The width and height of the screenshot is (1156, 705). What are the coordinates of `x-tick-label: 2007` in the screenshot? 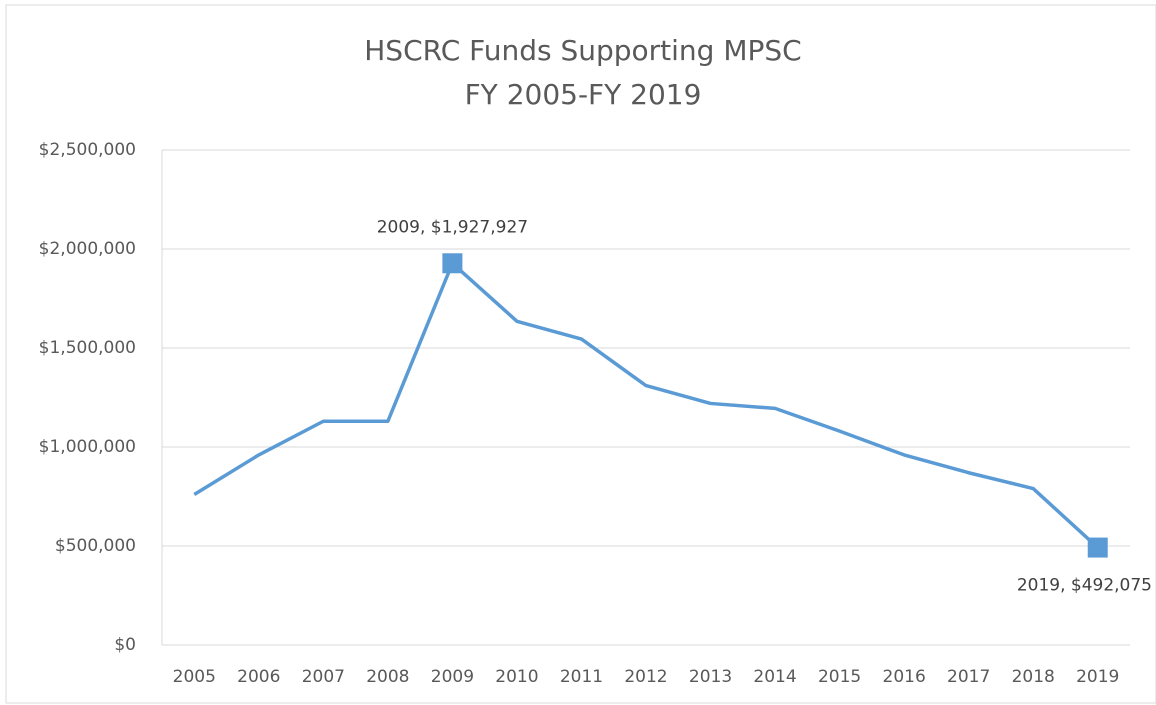 It's located at (323, 677).